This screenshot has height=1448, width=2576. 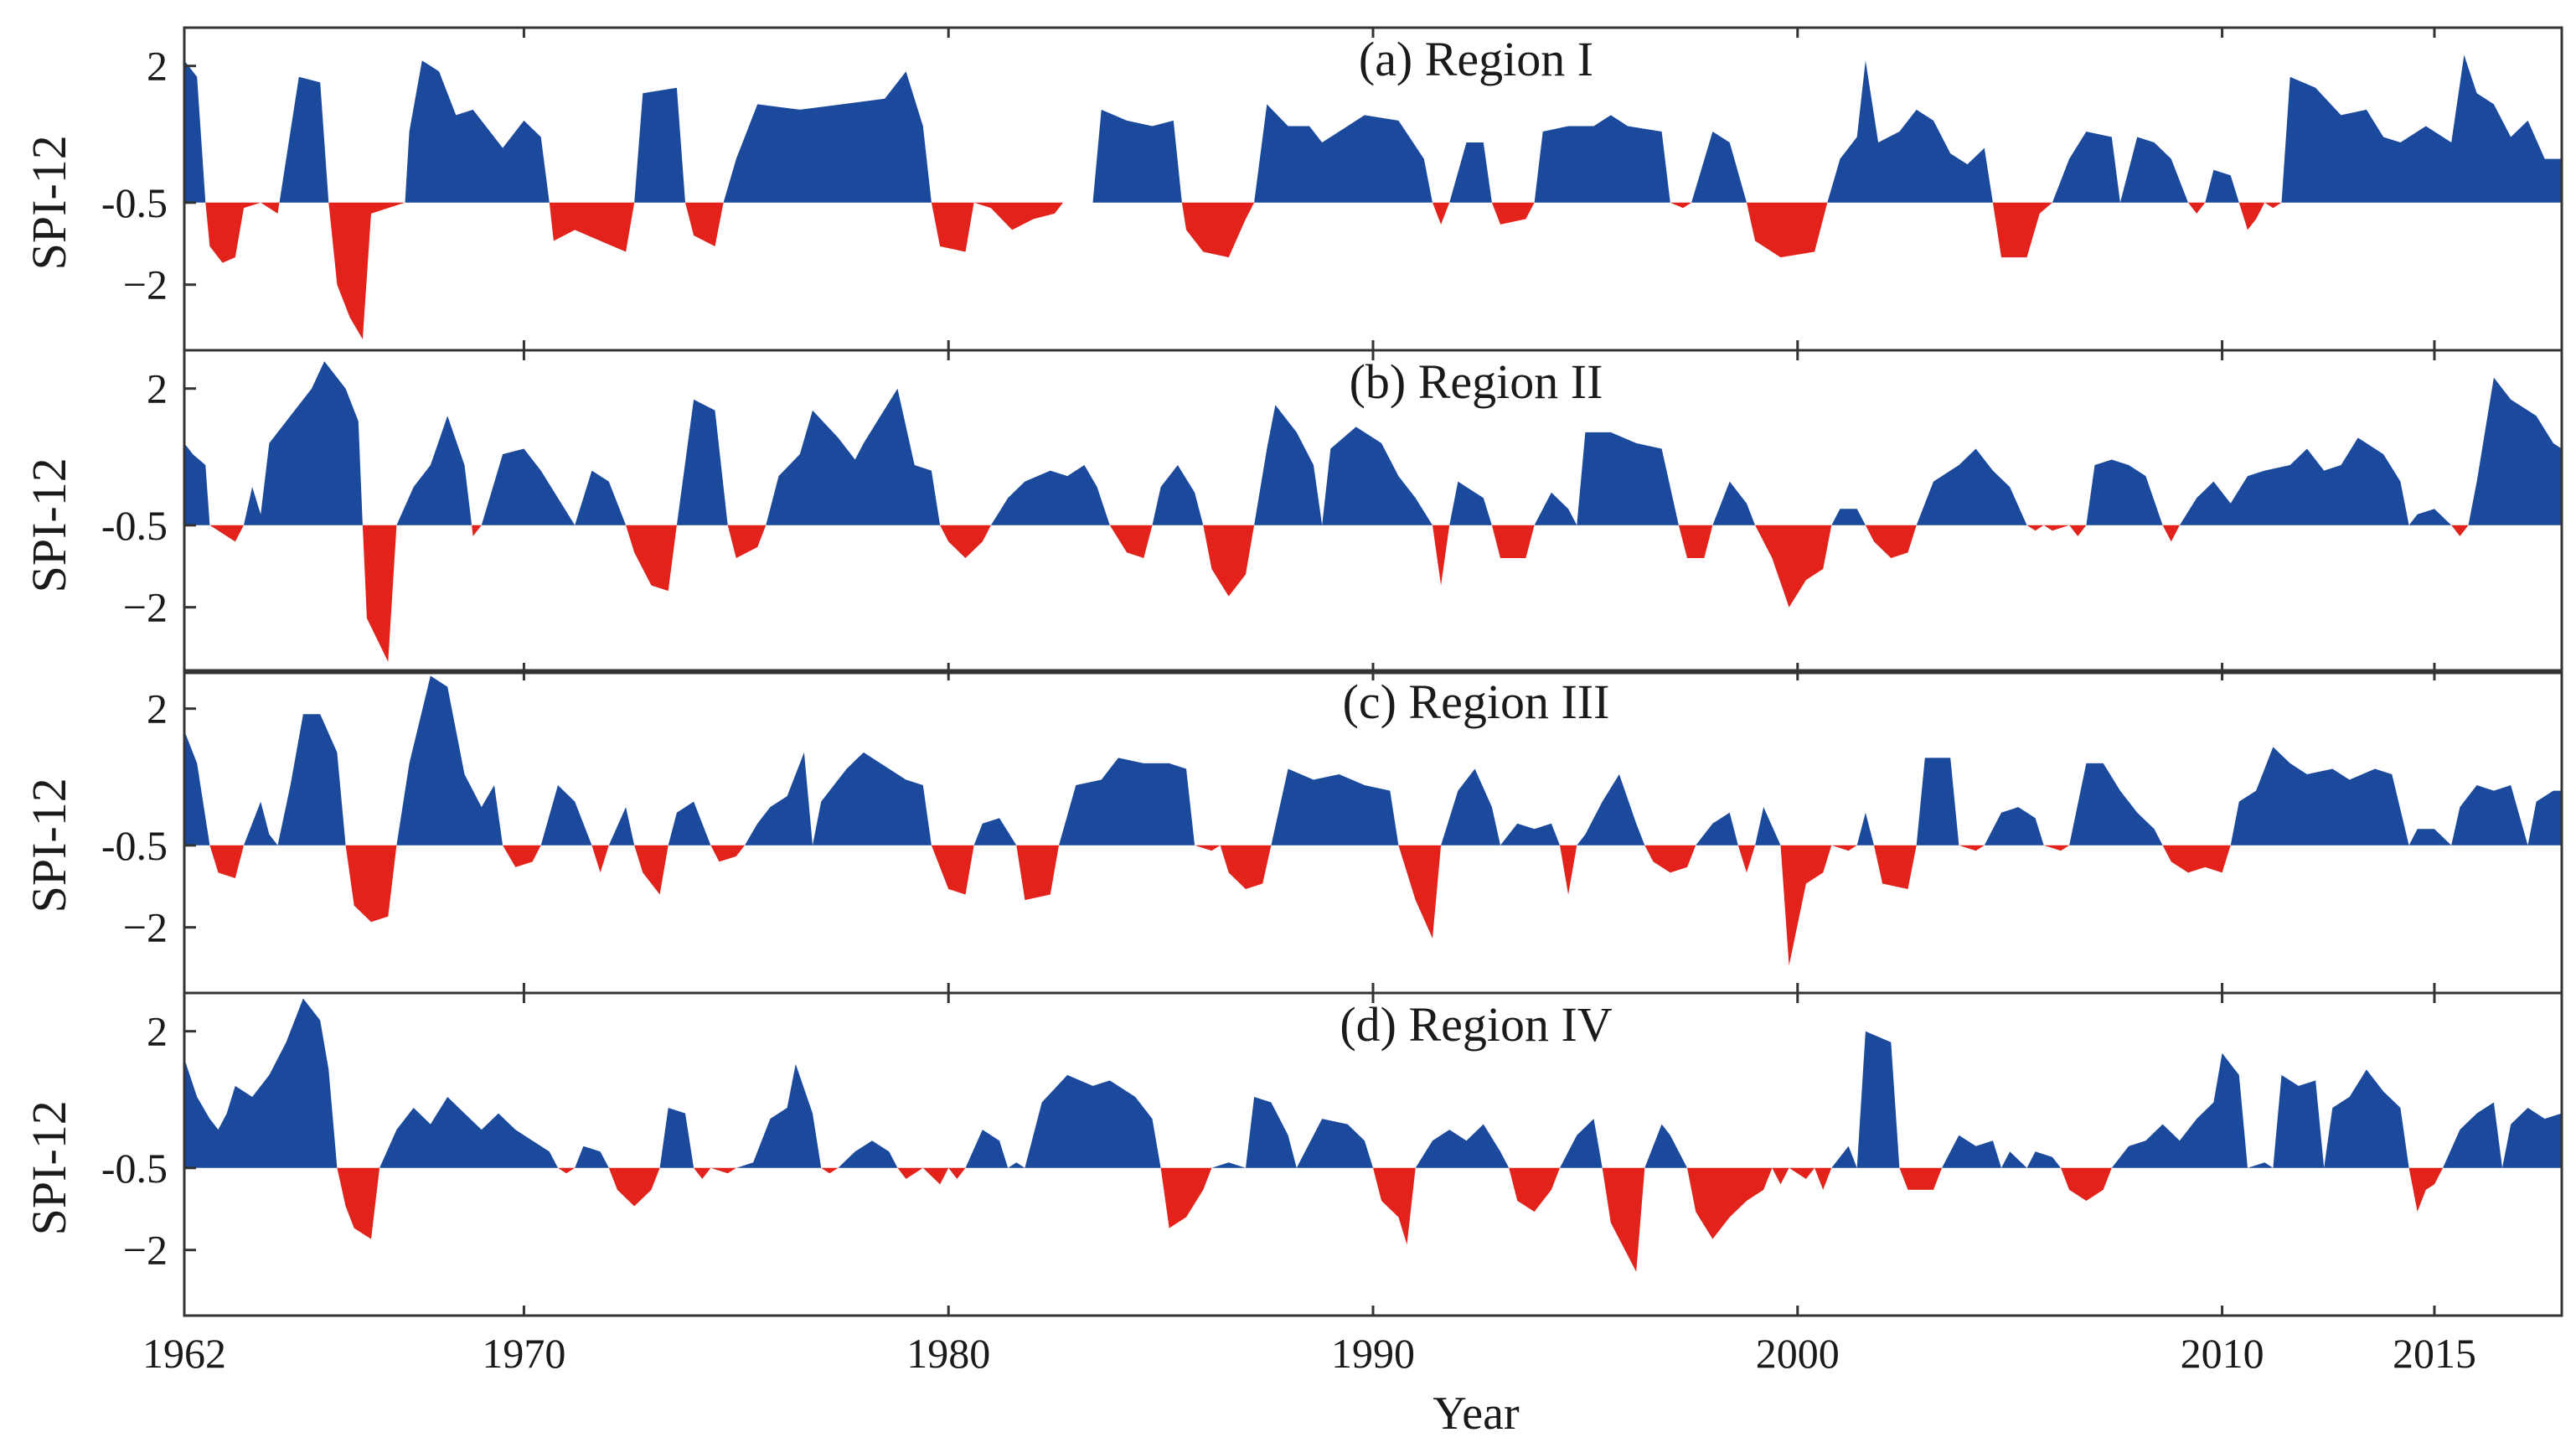 What do you see at coordinates (1476, 702) in the screenshot?
I see `panel-title-3: (c) Region III` at bounding box center [1476, 702].